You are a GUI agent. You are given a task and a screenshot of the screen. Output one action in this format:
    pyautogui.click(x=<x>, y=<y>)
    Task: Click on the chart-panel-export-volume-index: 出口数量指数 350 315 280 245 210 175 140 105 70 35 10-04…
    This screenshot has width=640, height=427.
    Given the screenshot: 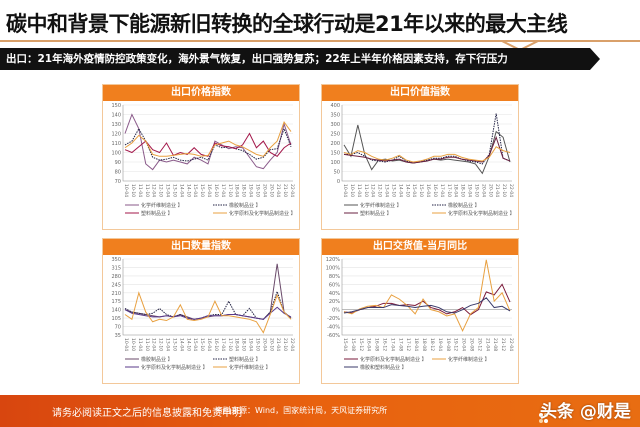 What is the action you would take?
    pyautogui.click(x=201, y=311)
    